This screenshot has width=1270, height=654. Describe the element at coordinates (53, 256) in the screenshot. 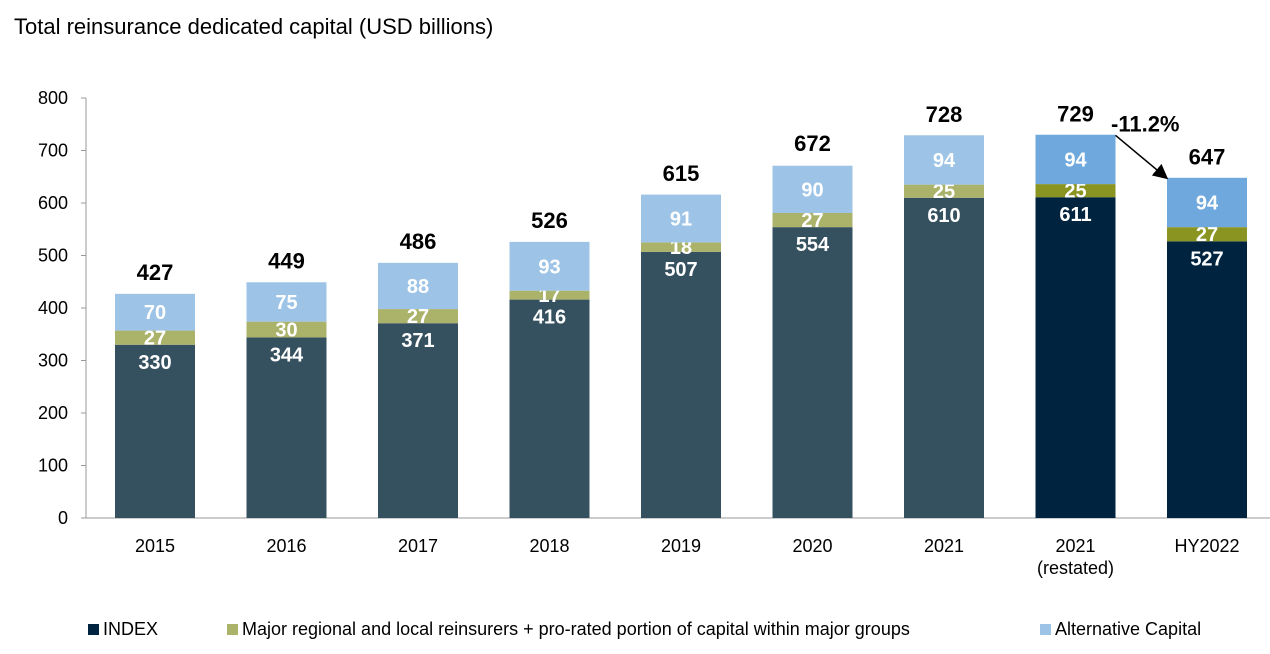

I see `y-tick-label: 500` at that location.